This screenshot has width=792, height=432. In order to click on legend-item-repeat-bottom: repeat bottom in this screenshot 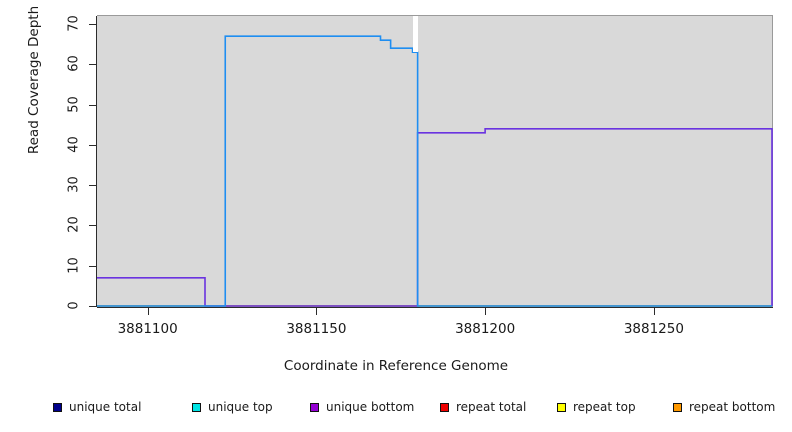, I will do `click(724, 407)`.